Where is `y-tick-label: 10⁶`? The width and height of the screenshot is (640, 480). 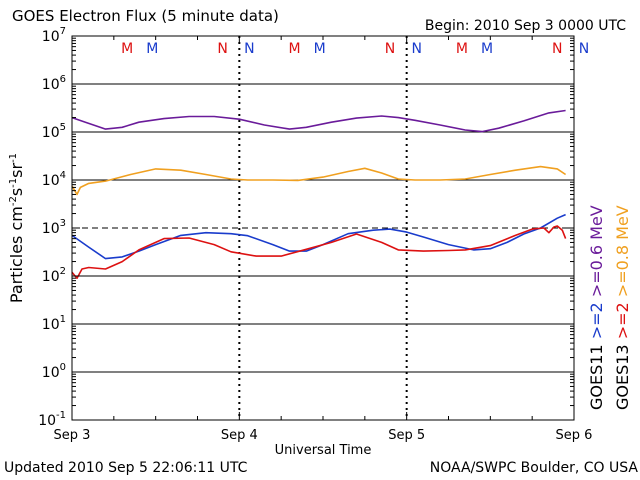 y-tick-label: 10⁶ is located at coordinates (54, 83).